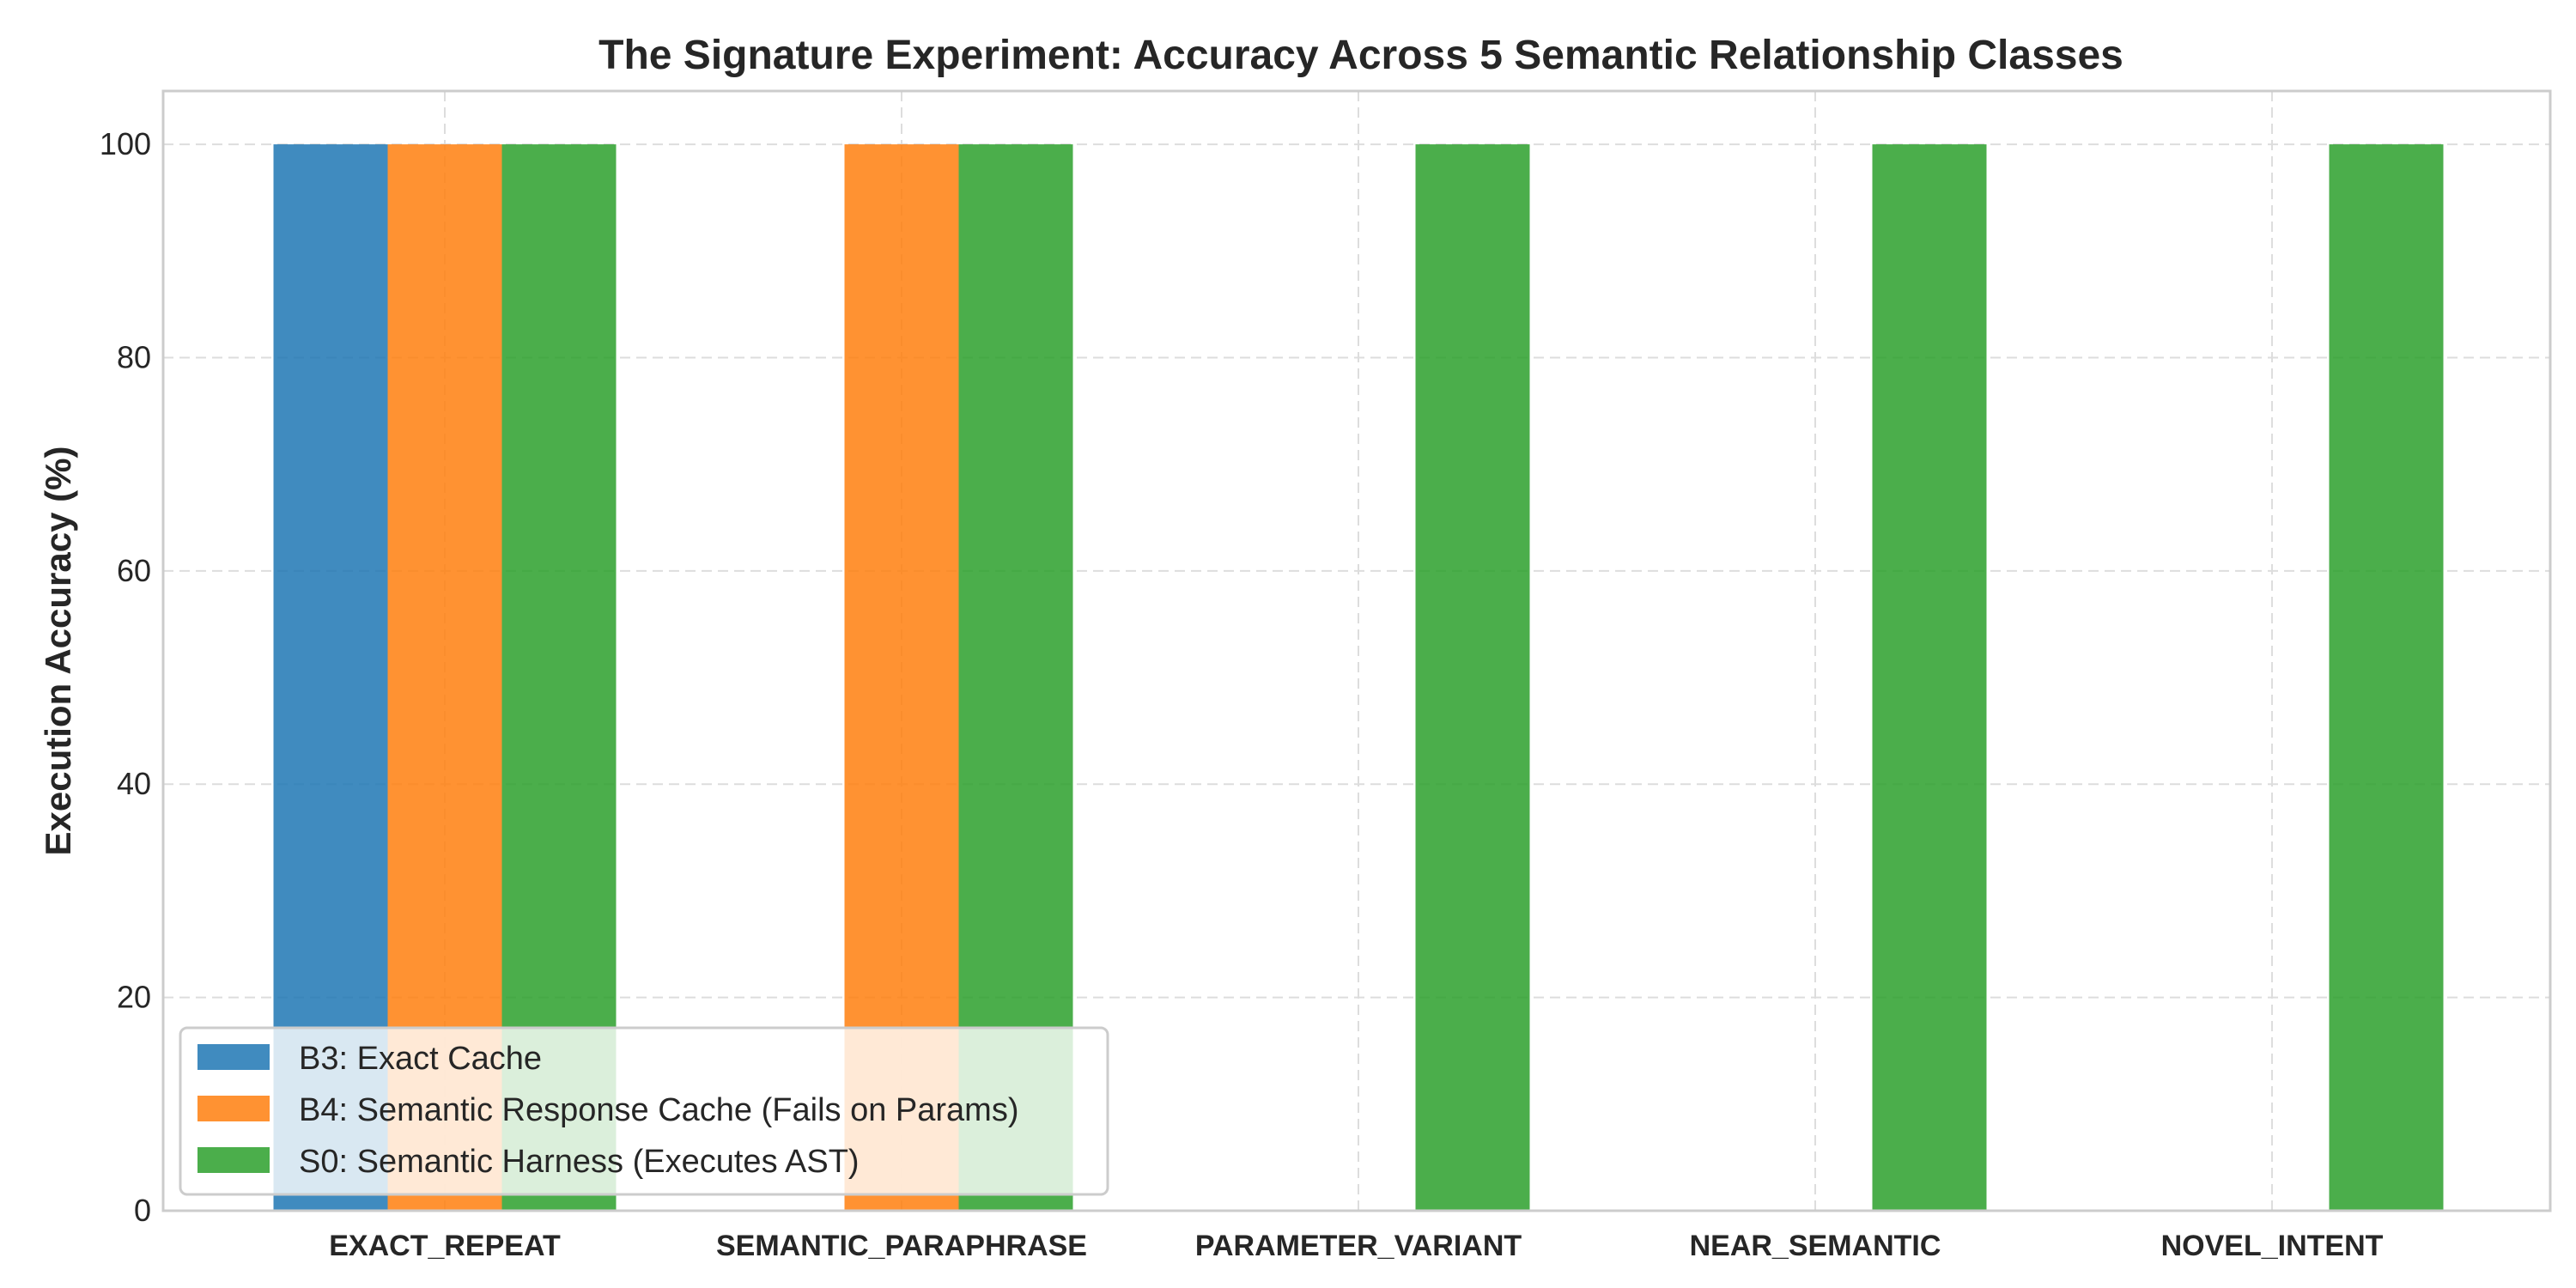 Image resolution: width=2576 pixels, height=1288 pixels. I want to click on legend-label: S0: Semantic Harness (Executes AST), so click(579, 1162).